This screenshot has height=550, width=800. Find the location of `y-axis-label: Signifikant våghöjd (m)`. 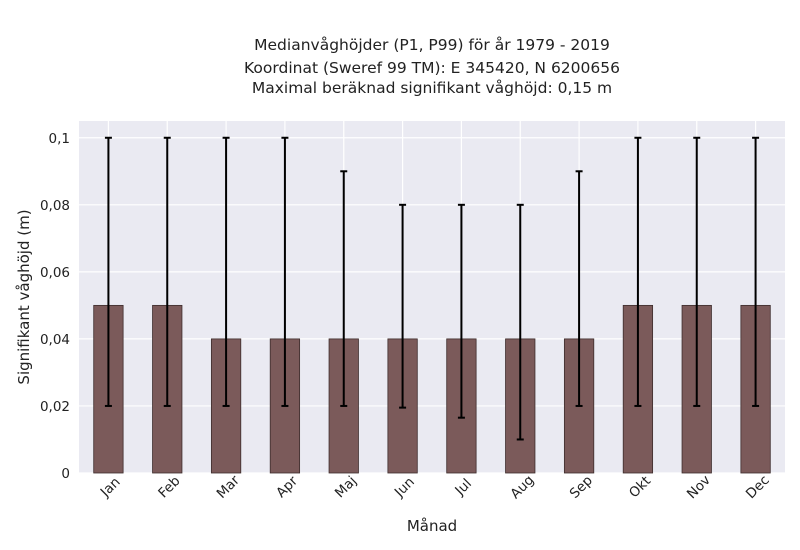

y-axis-label: Signifikant våghöjd (m) is located at coordinates (24, 296).